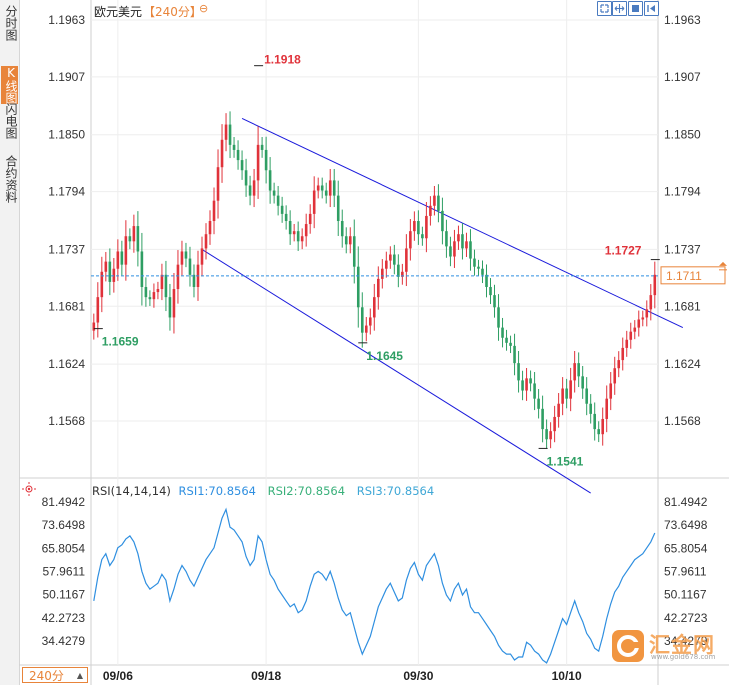 The height and width of the screenshot is (685, 729). What do you see at coordinates (604, 8) in the screenshot?
I see `fit-icon` at bounding box center [604, 8].